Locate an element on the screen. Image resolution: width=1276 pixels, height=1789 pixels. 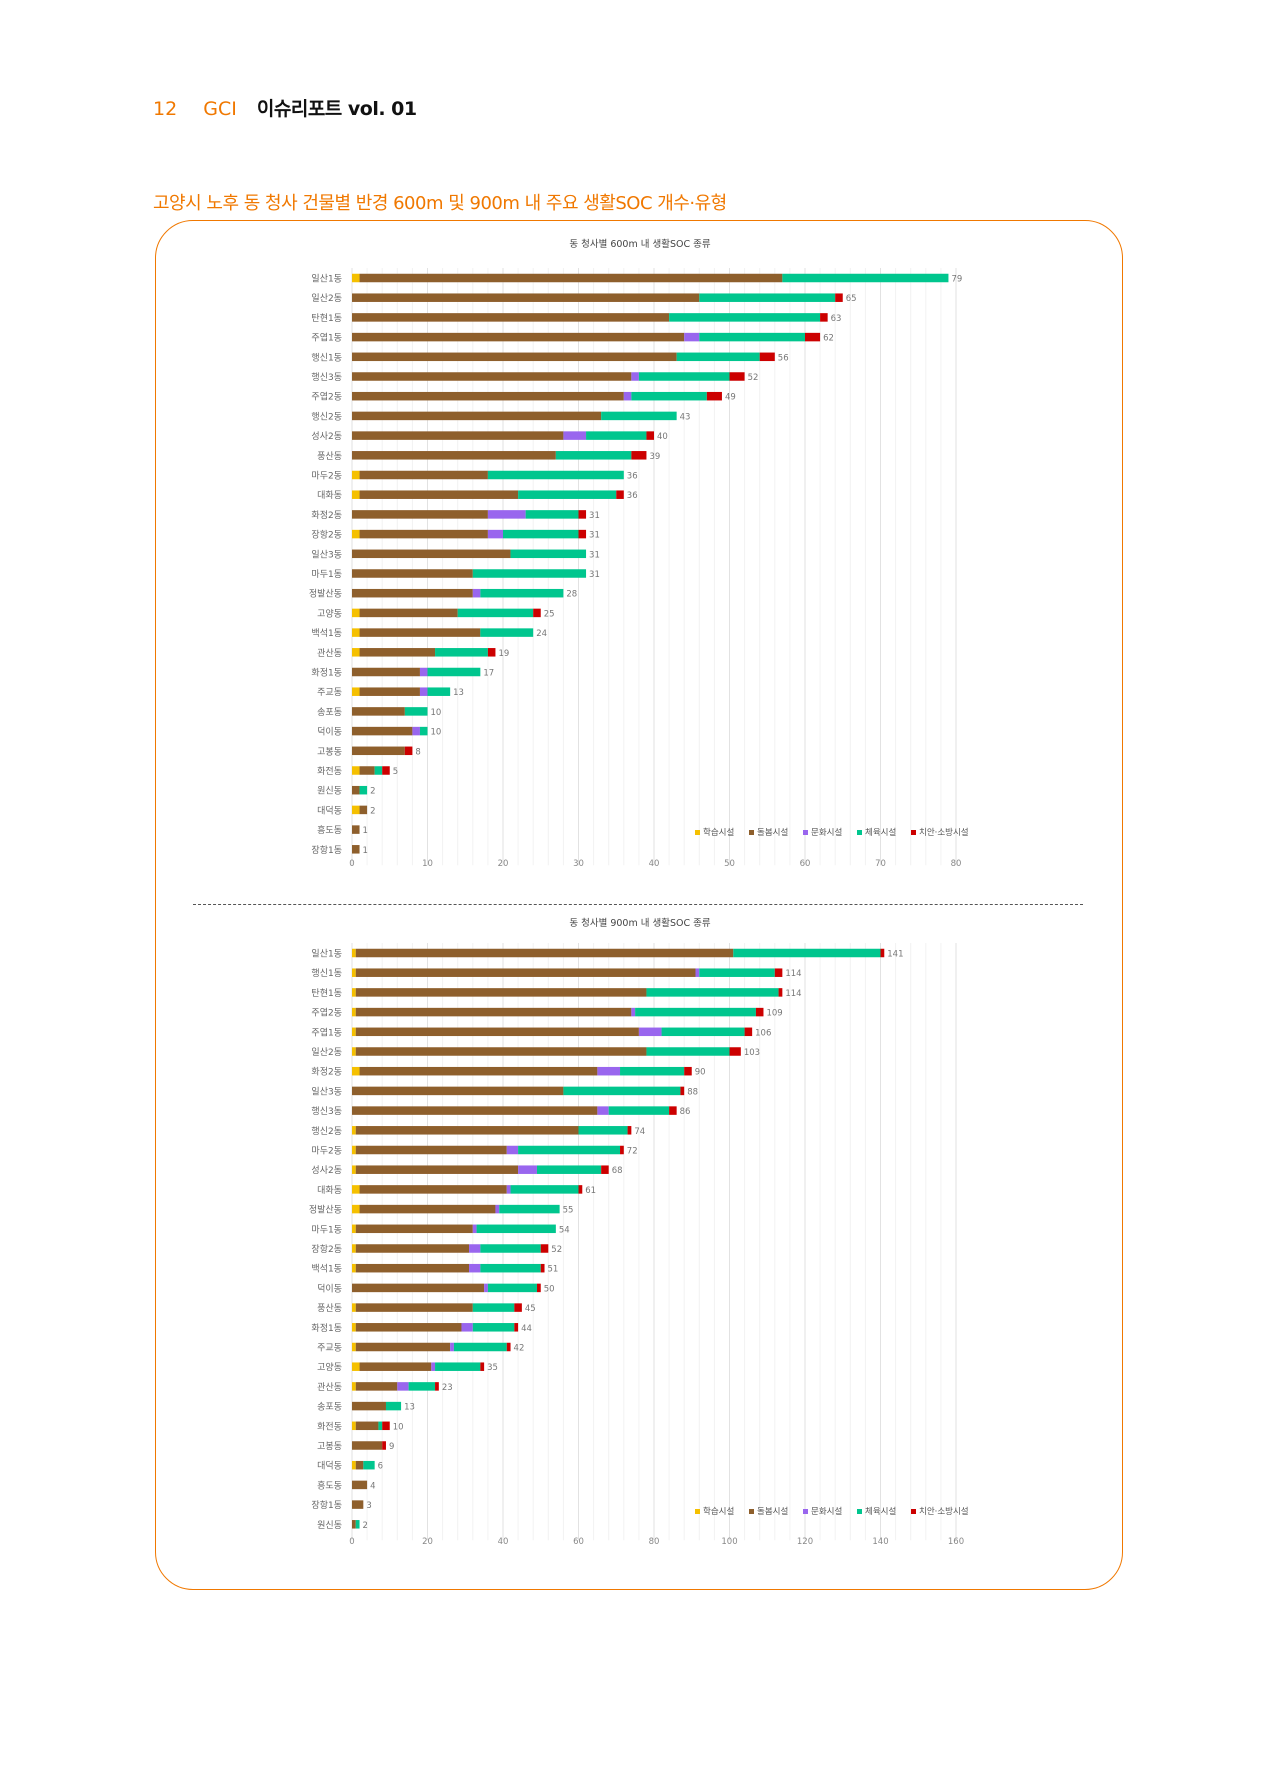
data-label: 54 is located at coordinates (564, 1230).